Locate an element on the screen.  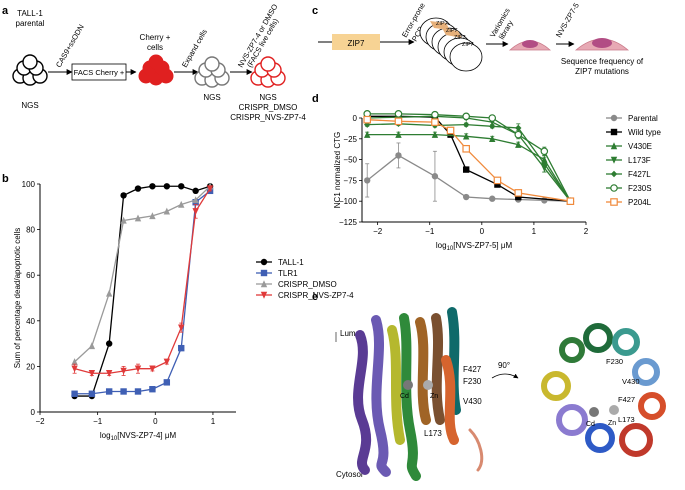
panel-b-letter: b is located at coordinates (5, 179).